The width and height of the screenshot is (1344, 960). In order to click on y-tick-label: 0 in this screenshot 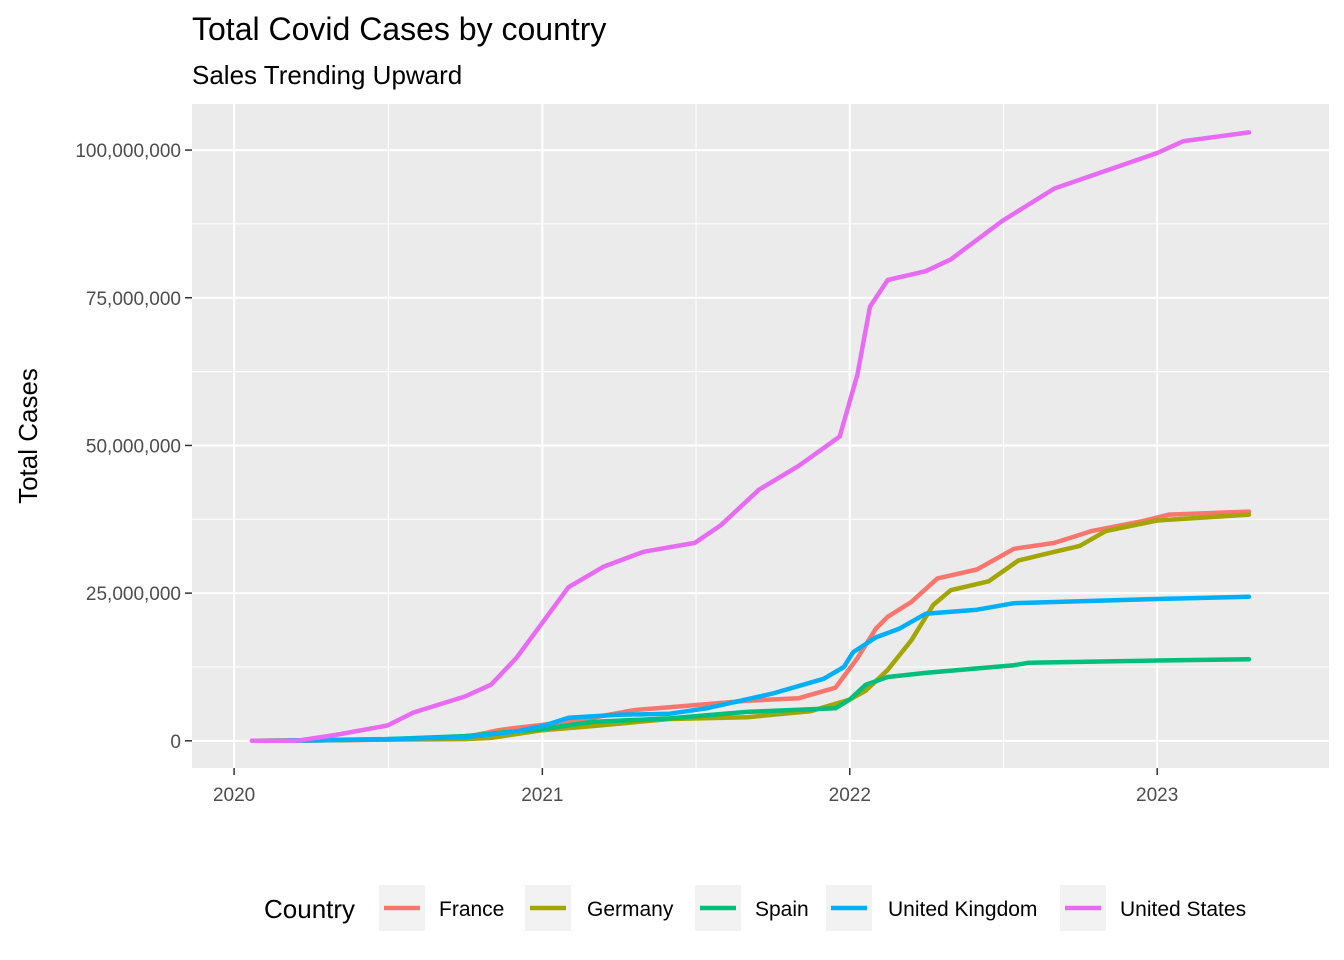, I will do `click(175, 742)`.